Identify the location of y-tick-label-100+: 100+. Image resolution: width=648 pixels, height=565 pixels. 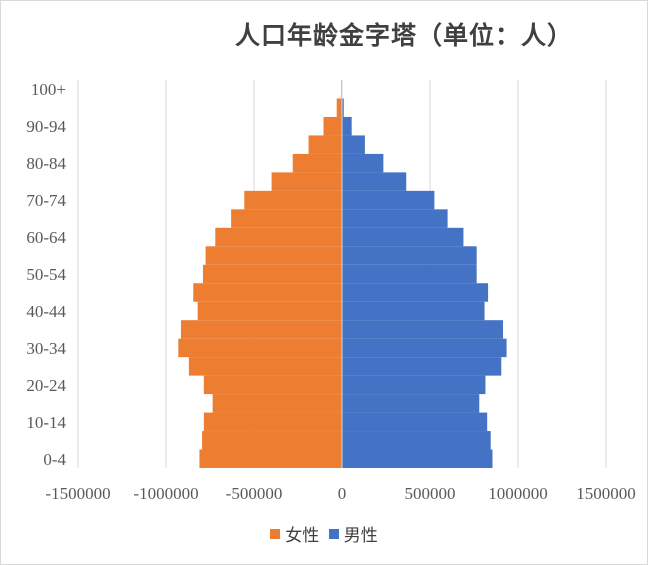
(48, 89).